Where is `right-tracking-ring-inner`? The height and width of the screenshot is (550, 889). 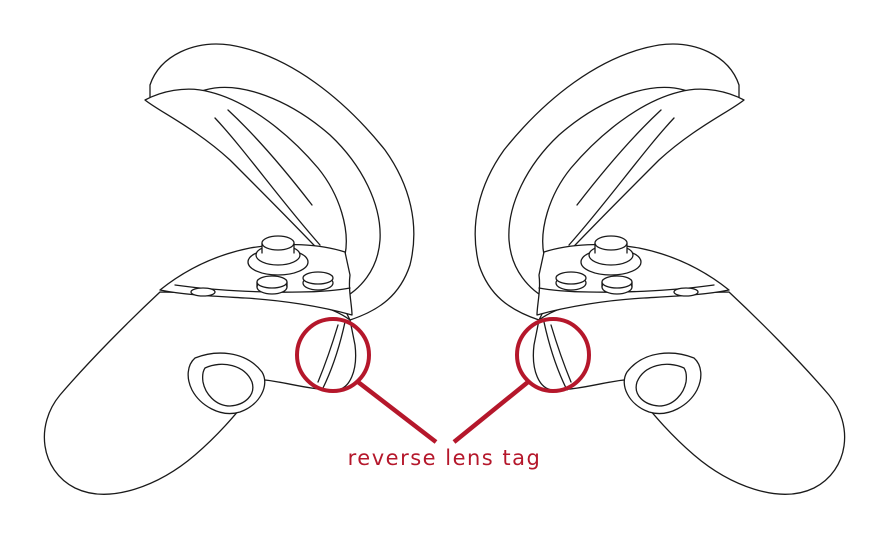 right-tracking-ring-inner is located at coordinates (643, 175).